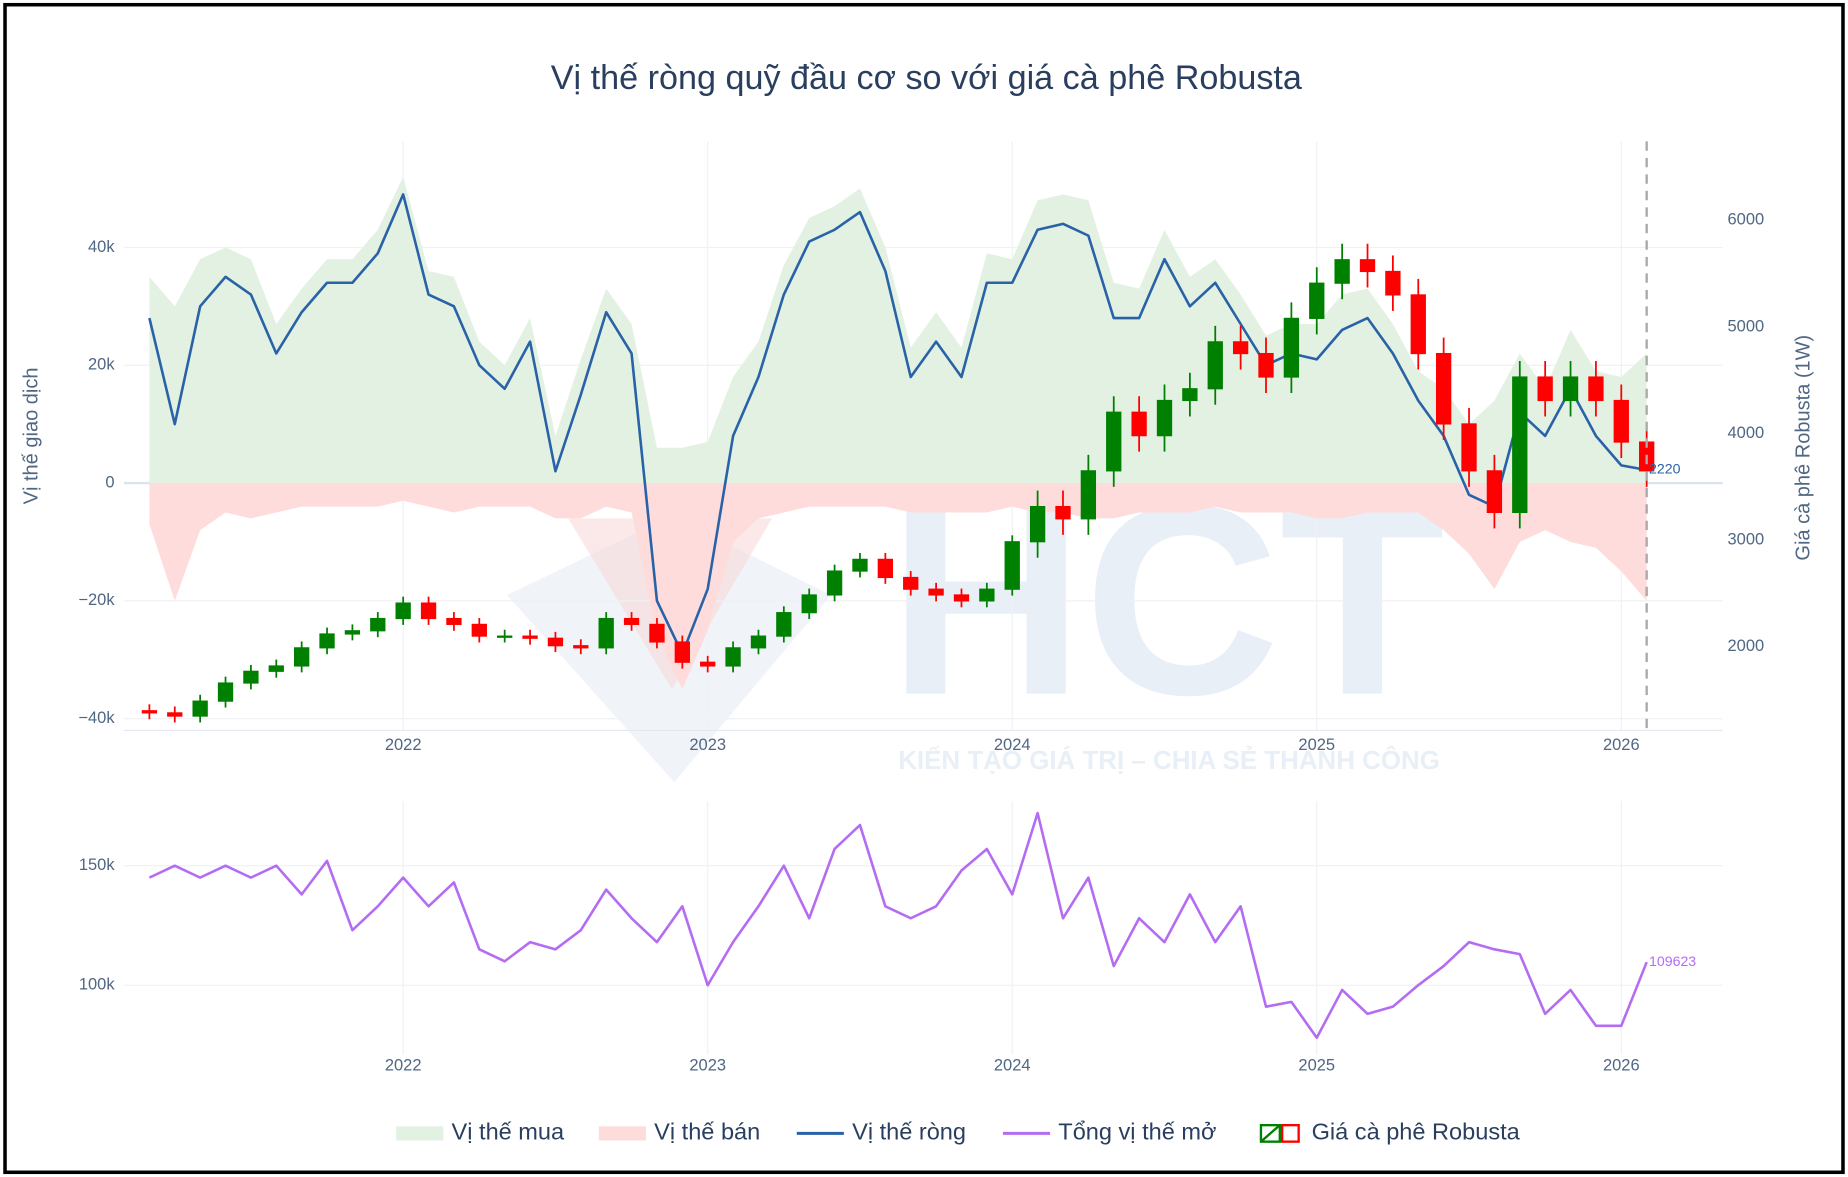 The image size is (1848, 1177). I want to click on last-value-label: 2220, so click(1665, 469).